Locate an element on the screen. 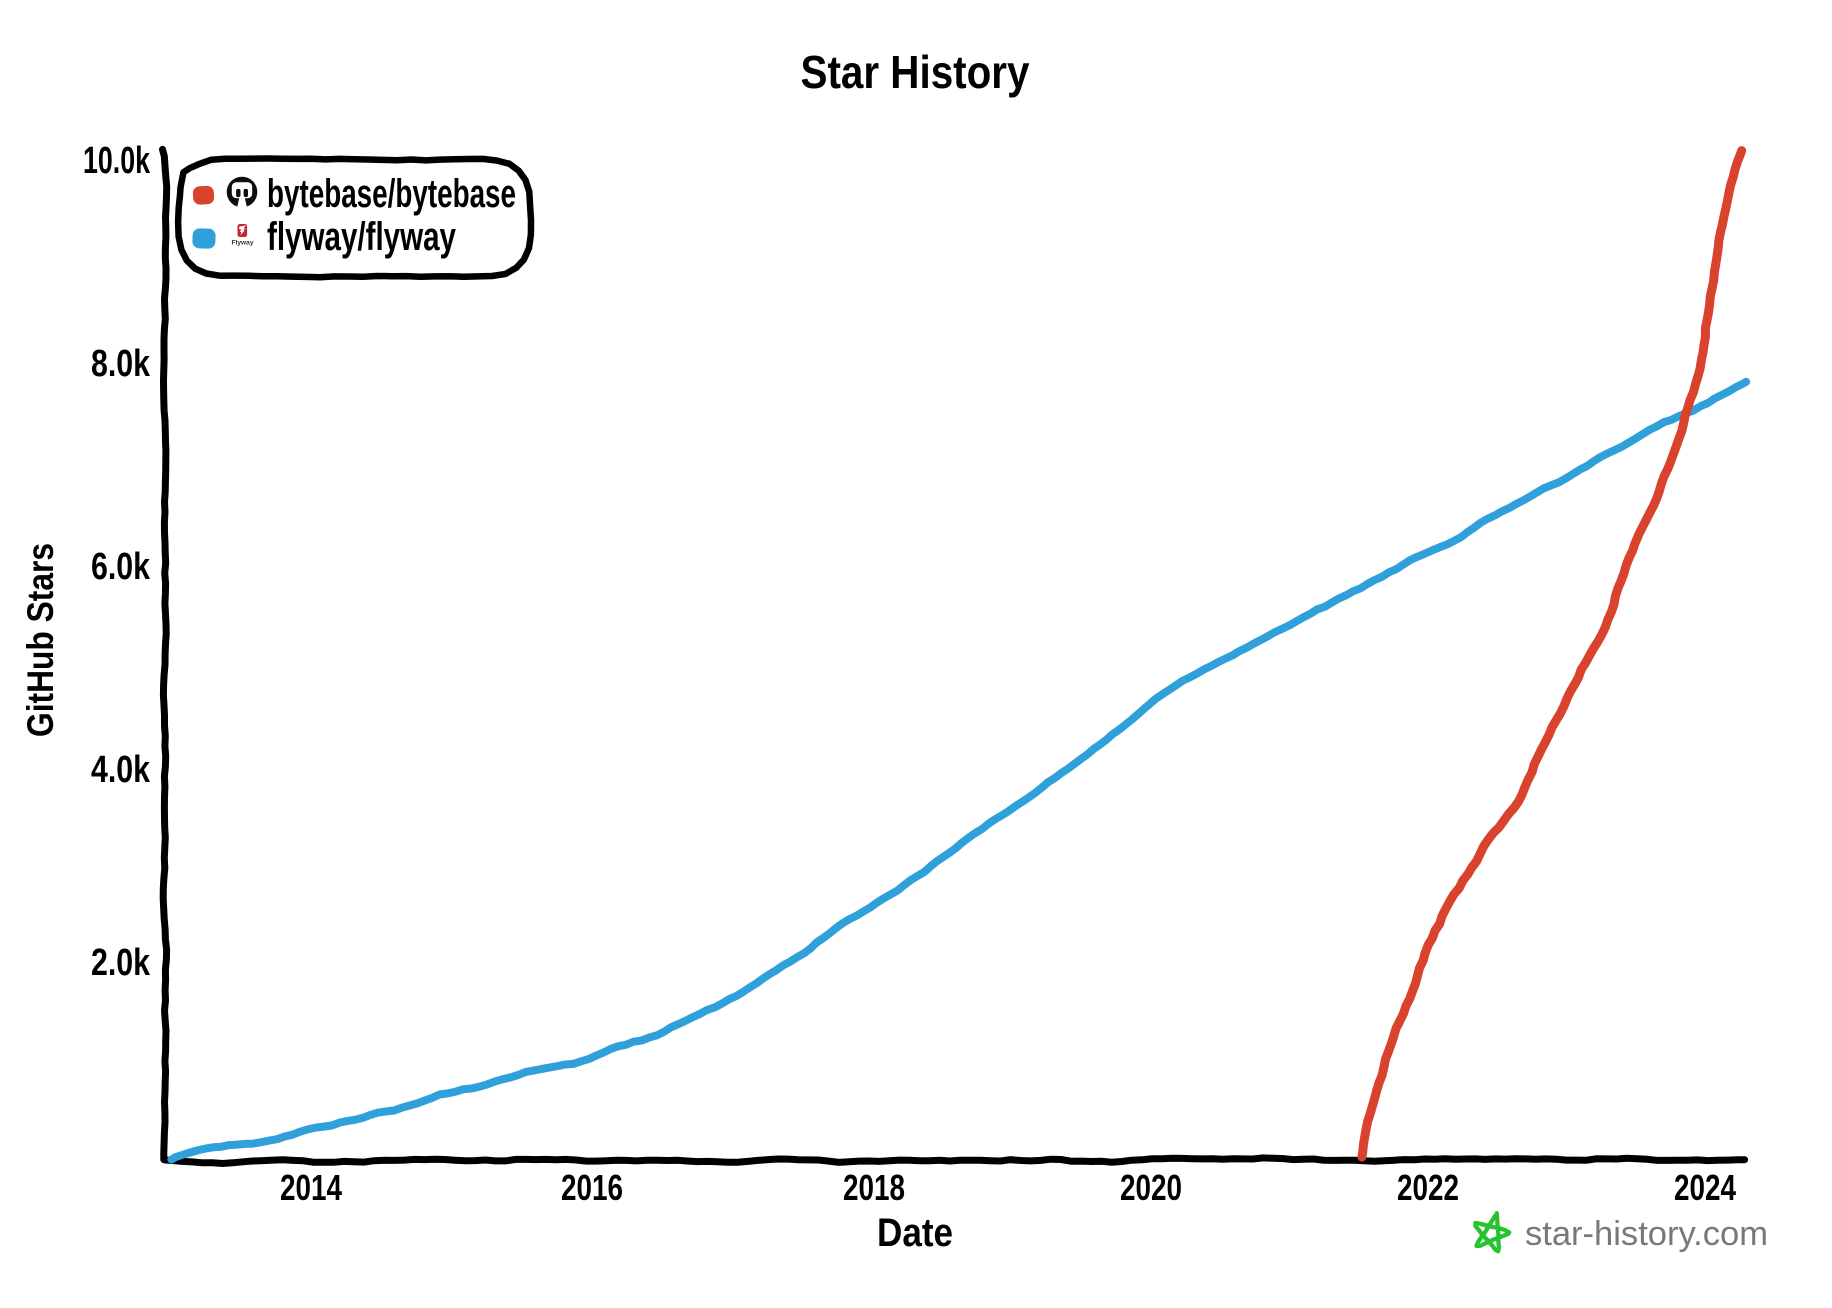 The image size is (1832, 1308). svg-text: 4.0k is located at coordinates (121, 770).